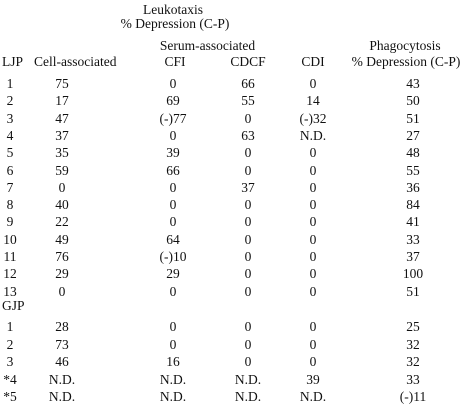 The image size is (474, 420). Describe the element at coordinates (10, 239) in the screenshot. I see `cell-row-id: 10` at that location.